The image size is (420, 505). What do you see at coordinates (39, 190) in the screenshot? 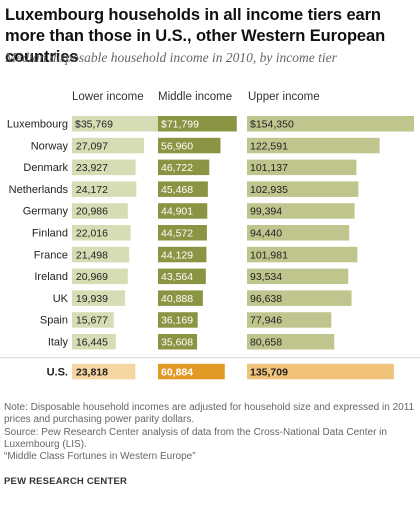
I see `category-label: Netherlands` at bounding box center [39, 190].